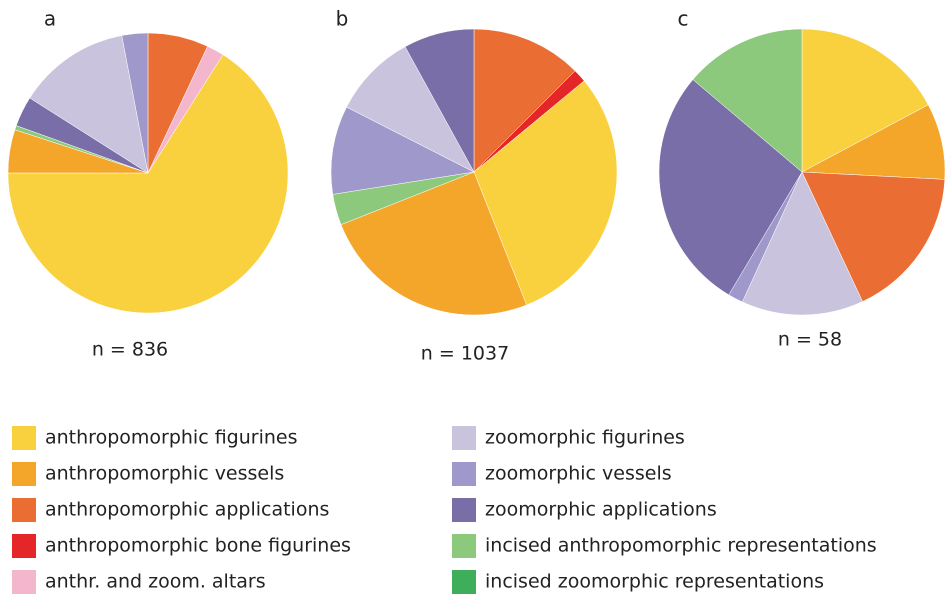 The image size is (947, 601). What do you see at coordinates (585, 438) in the screenshot?
I see `legend-label: zoomorphic figurines` at bounding box center [585, 438].